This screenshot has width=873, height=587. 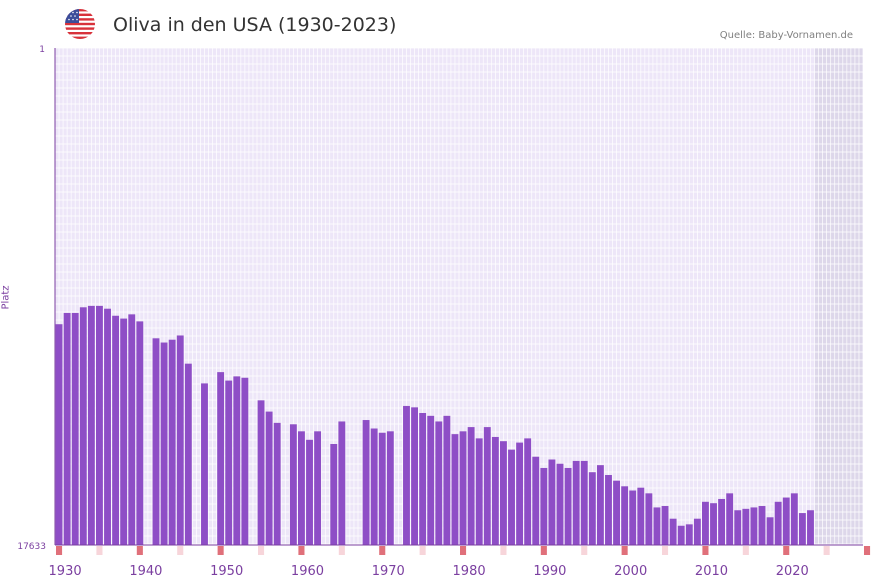 What do you see at coordinates (65, 571) in the screenshot?
I see `x-tick-label: 1930` at bounding box center [65, 571].